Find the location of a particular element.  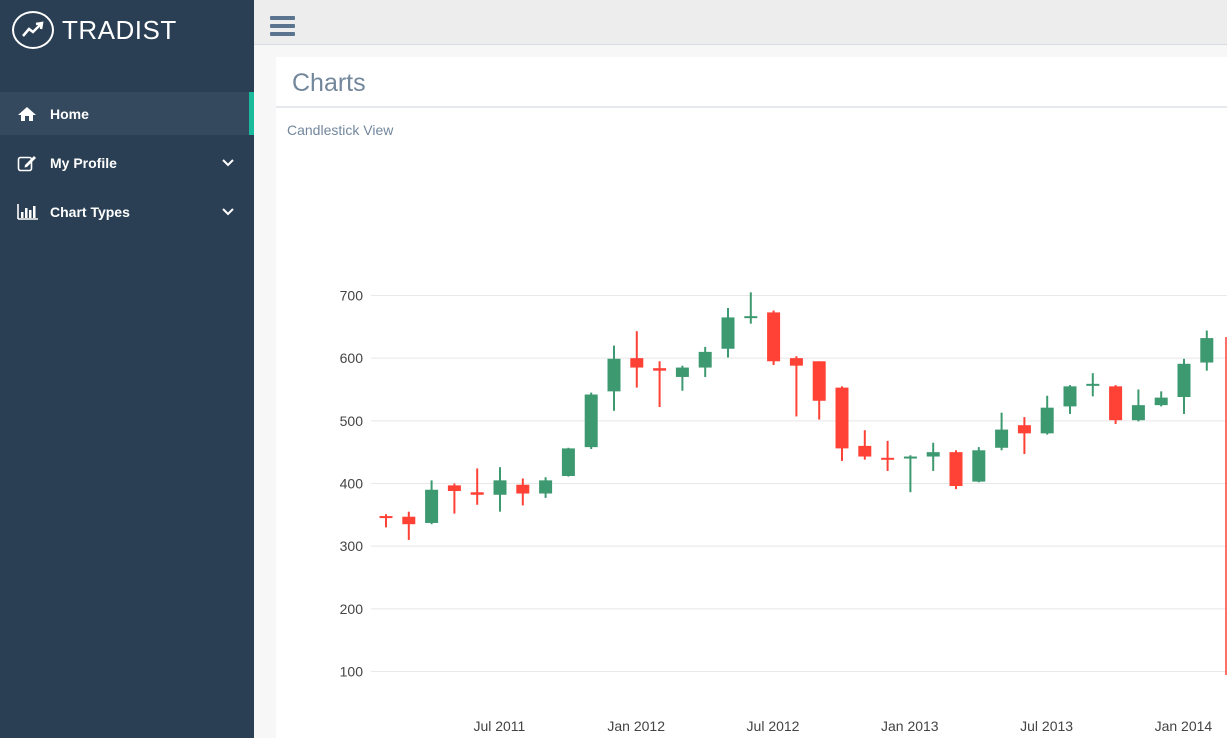

y-tick-label: 300 is located at coordinates (352, 546).